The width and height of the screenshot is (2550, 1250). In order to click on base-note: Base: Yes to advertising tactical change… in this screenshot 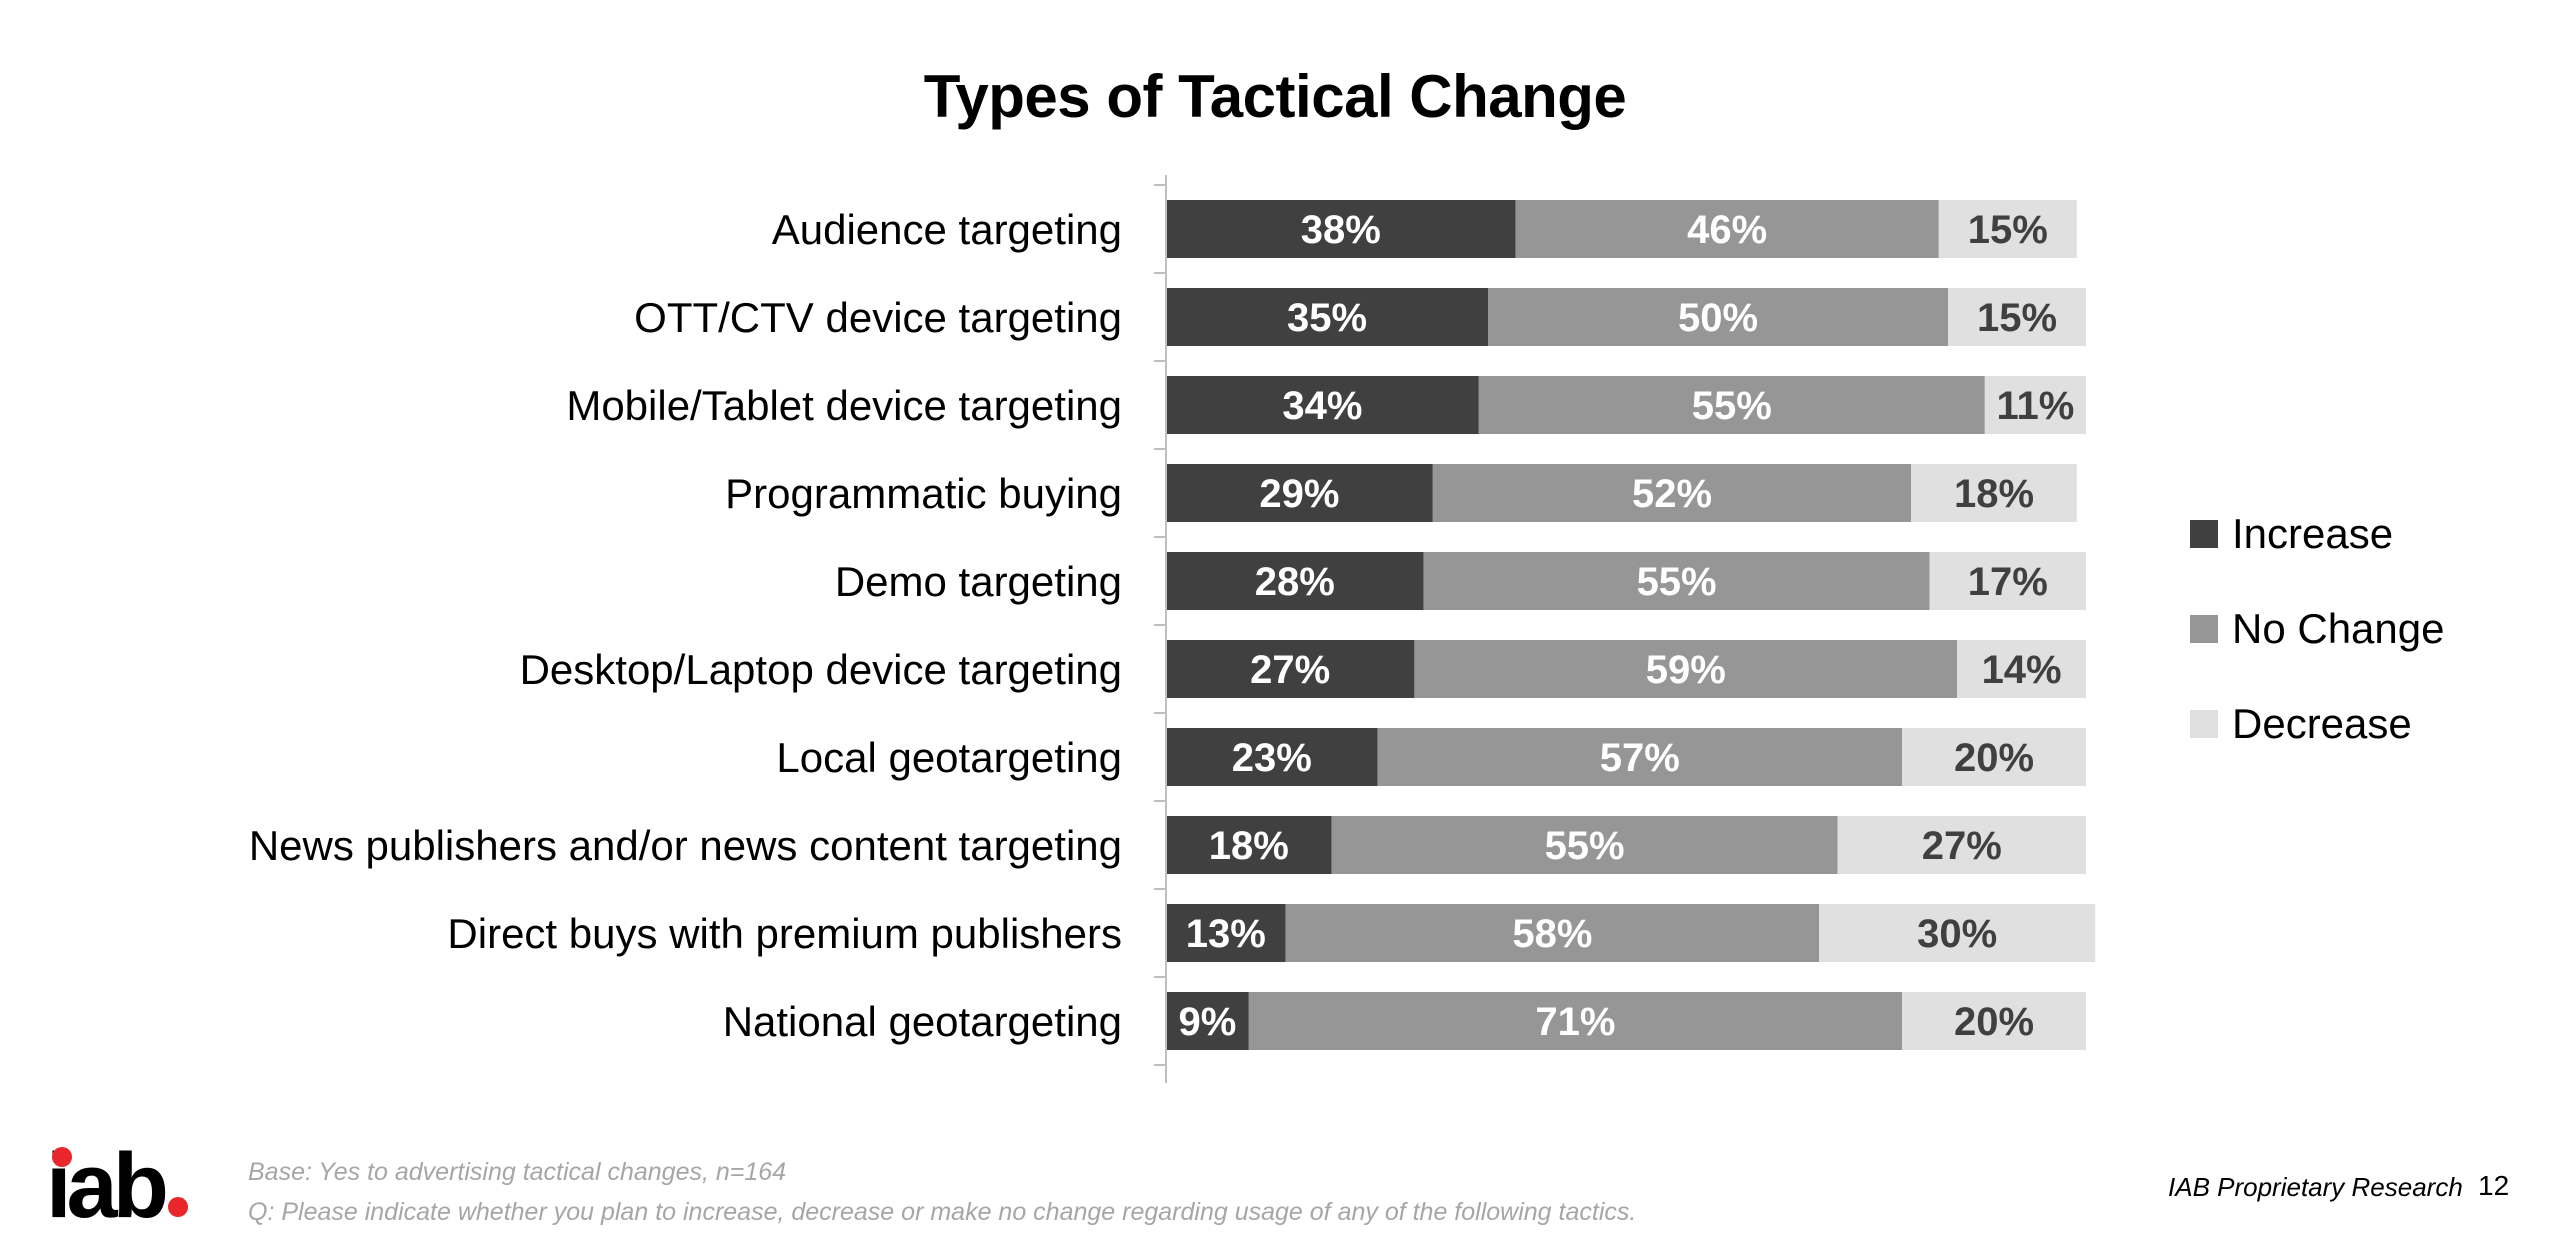, I will do `click(517, 1172)`.